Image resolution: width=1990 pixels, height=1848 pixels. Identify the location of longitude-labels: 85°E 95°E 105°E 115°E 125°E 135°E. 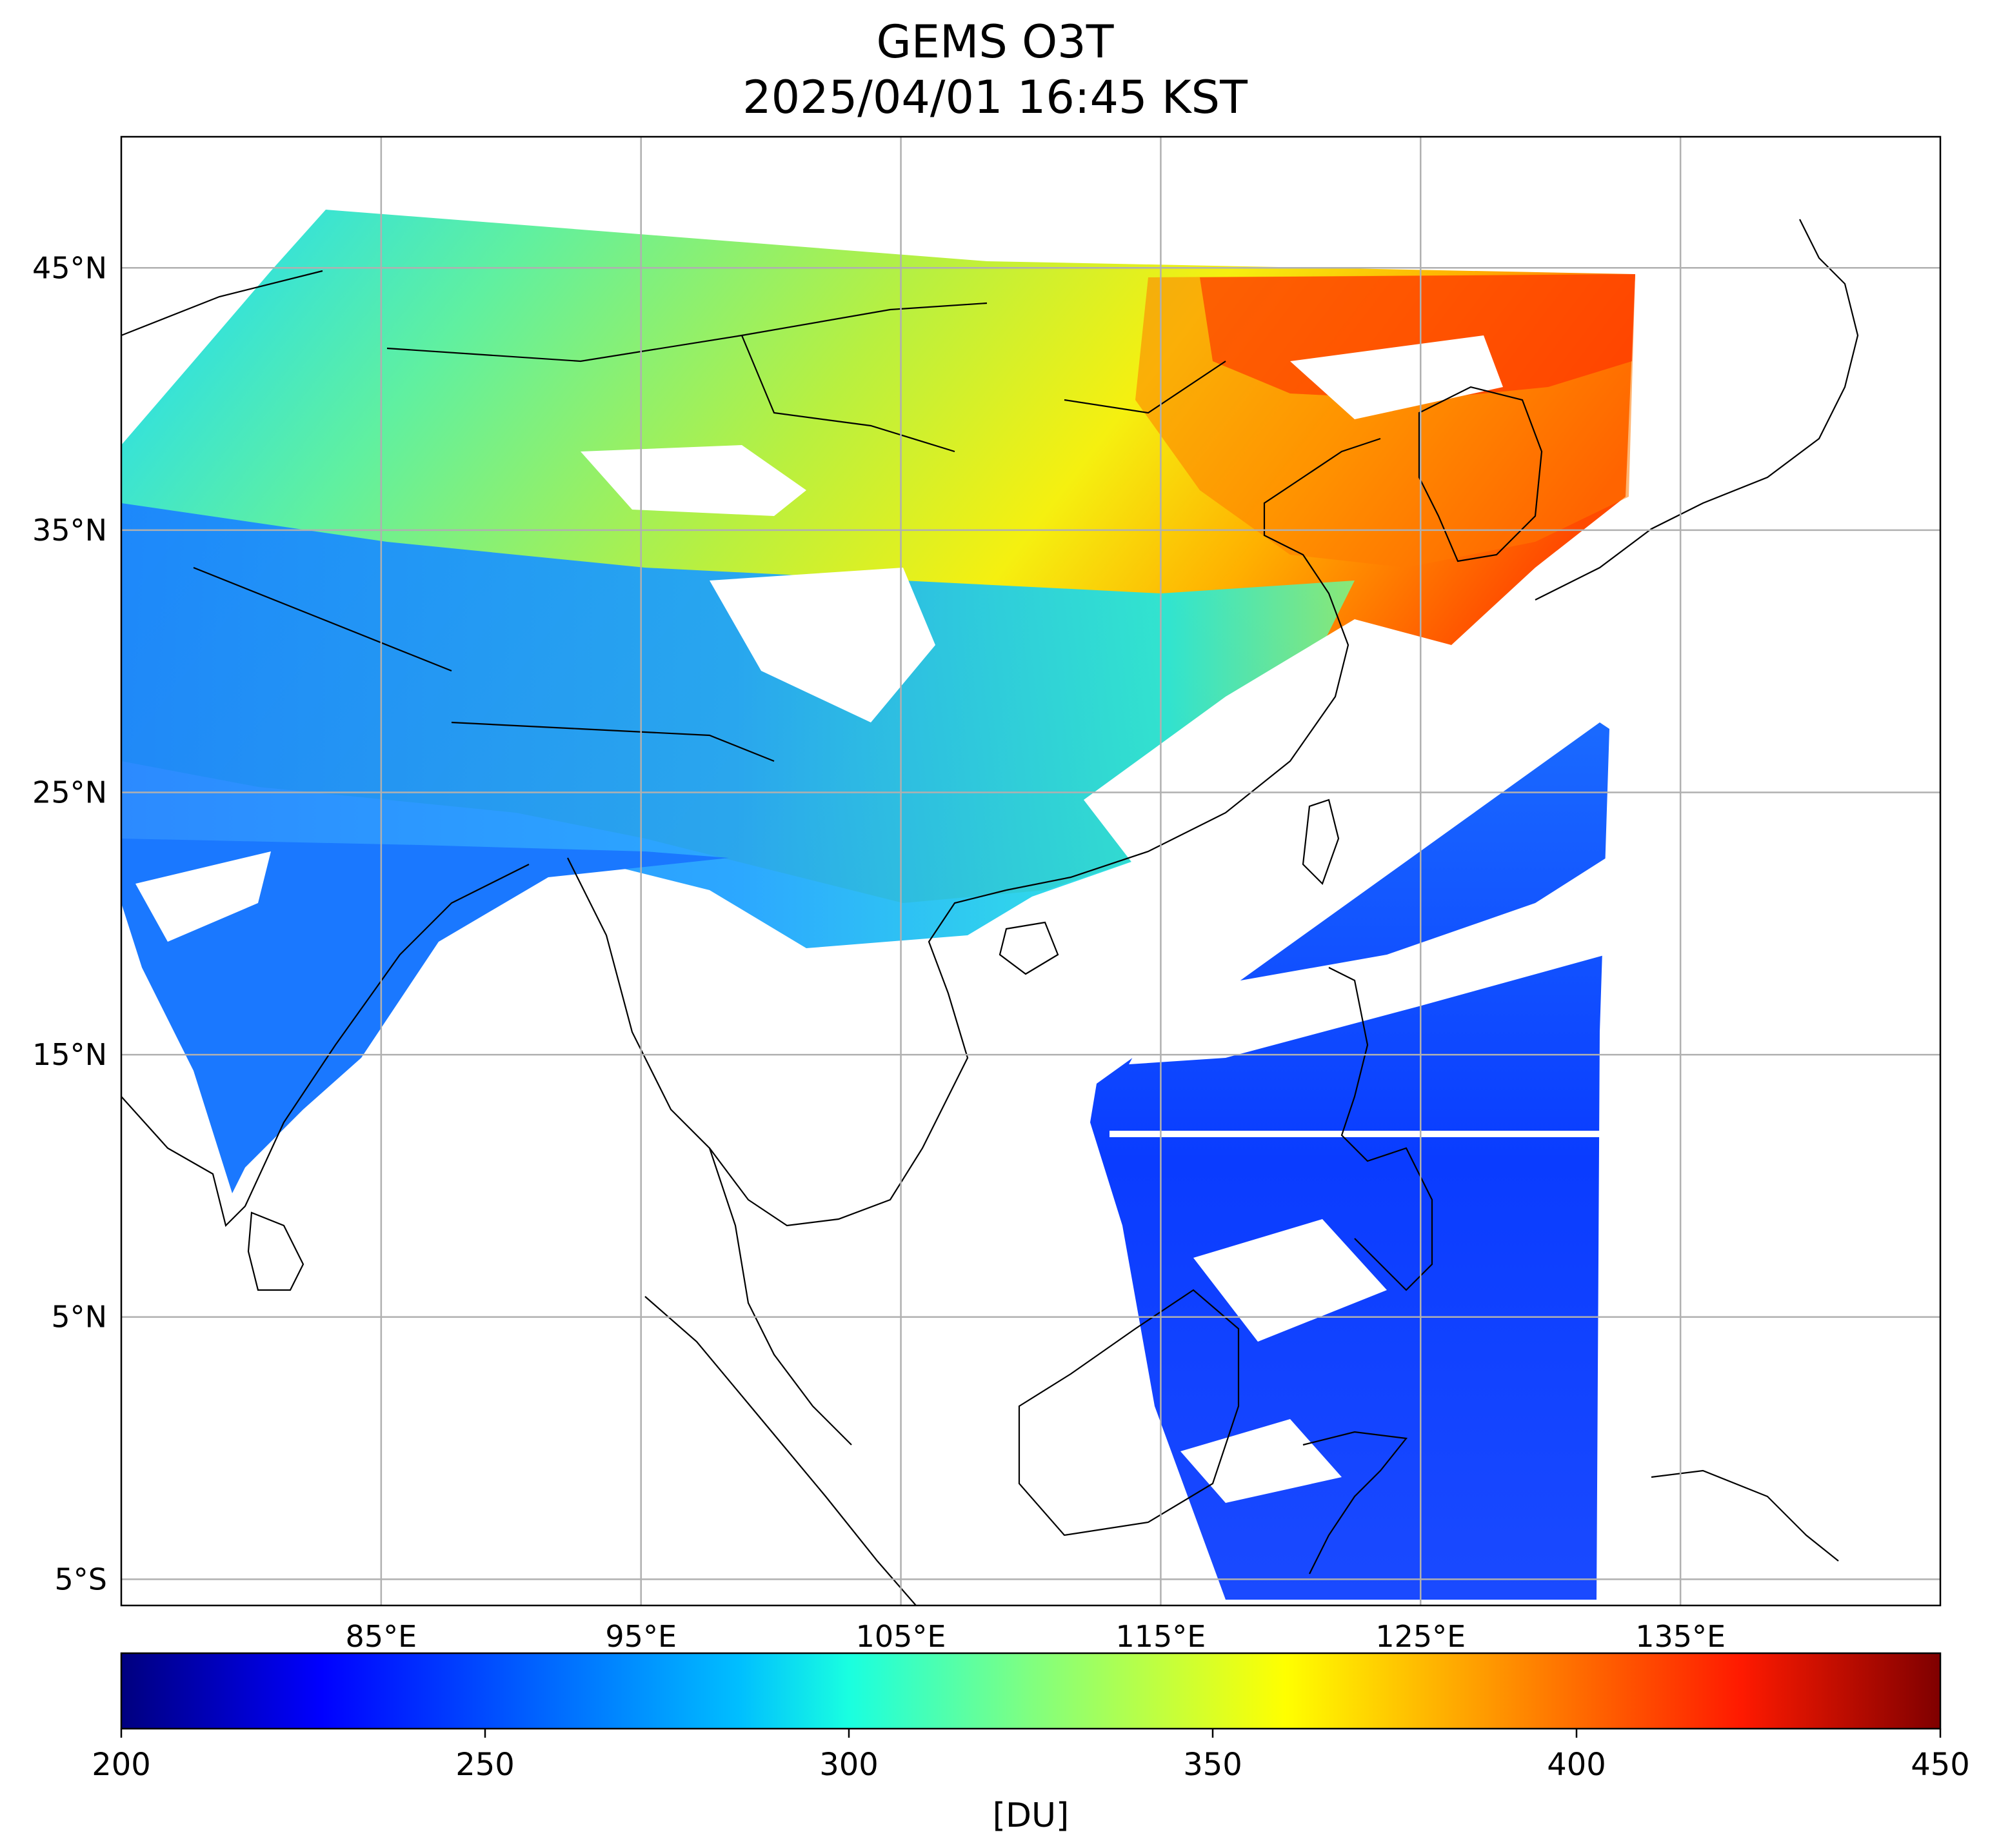
(1036, 1637).